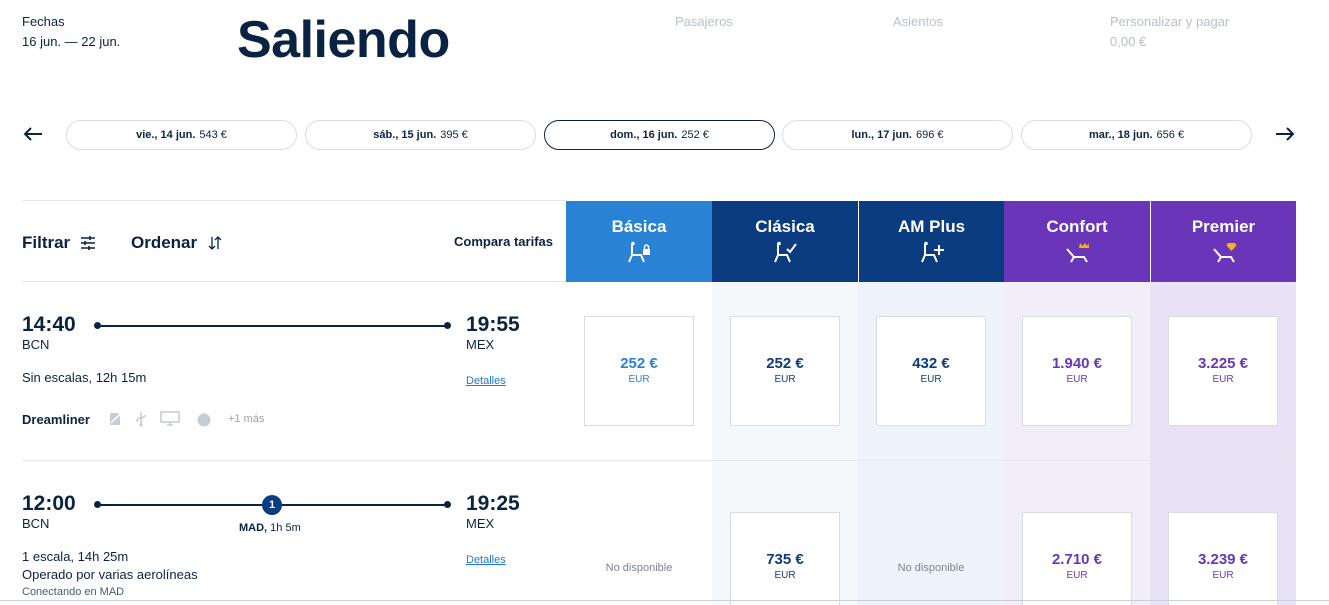  I want to click on sort-button: Ordenar, so click(177, 243).